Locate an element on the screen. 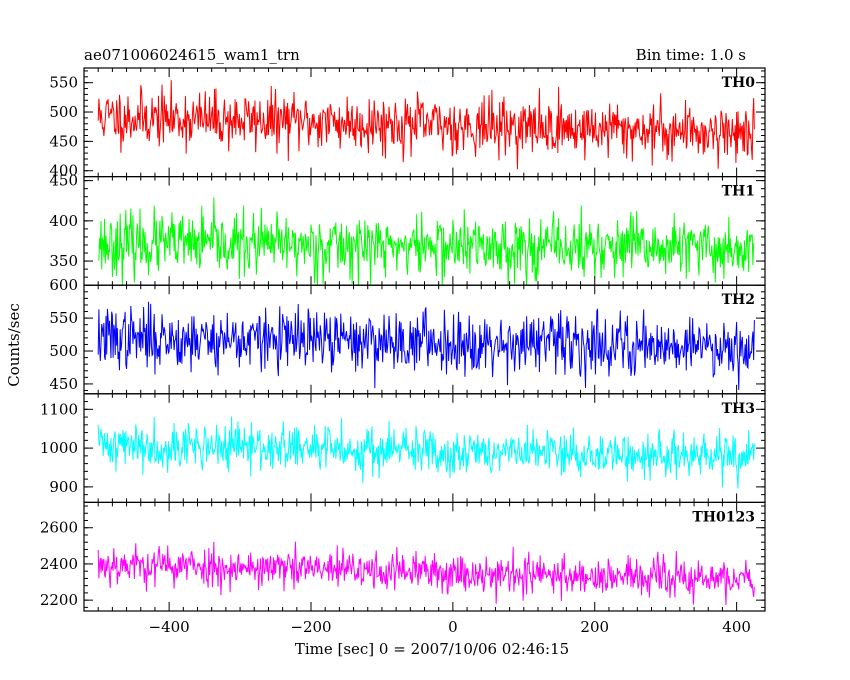 This screenshot has height=680, width=850. panel-th0: 400 450 500 550 TH0 is located at coordinates (407, 123).